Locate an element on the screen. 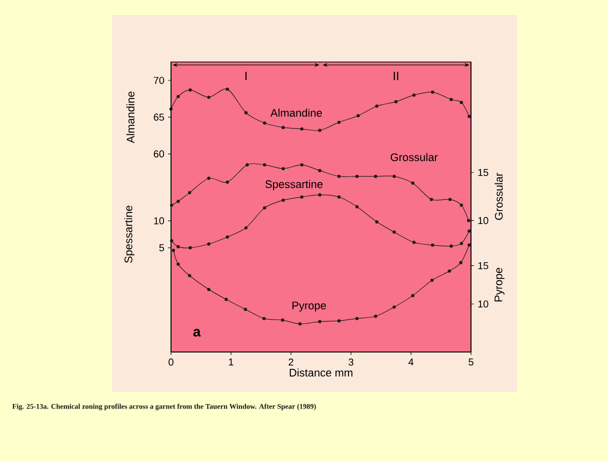 This screenshot has width=608, height=461. series-label: Almandine is located at coordinates (296, 112).